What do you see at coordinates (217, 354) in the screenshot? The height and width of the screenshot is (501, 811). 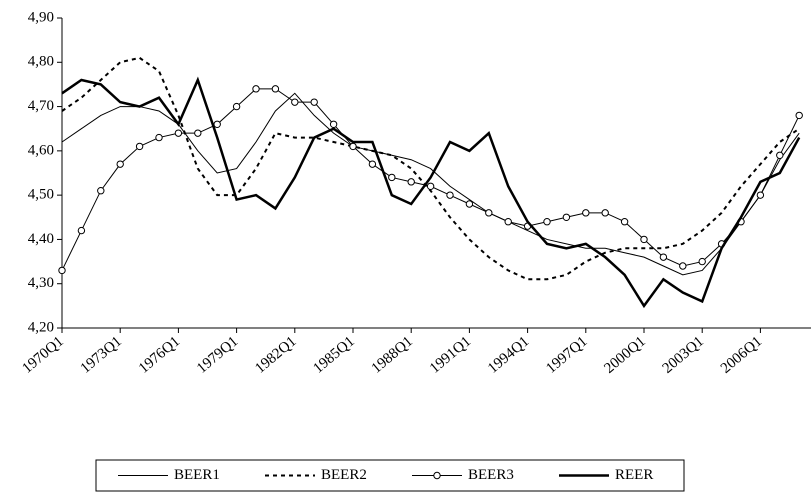 I see `x-tick-label: 1979Q1` at bounding box center [217, 354].